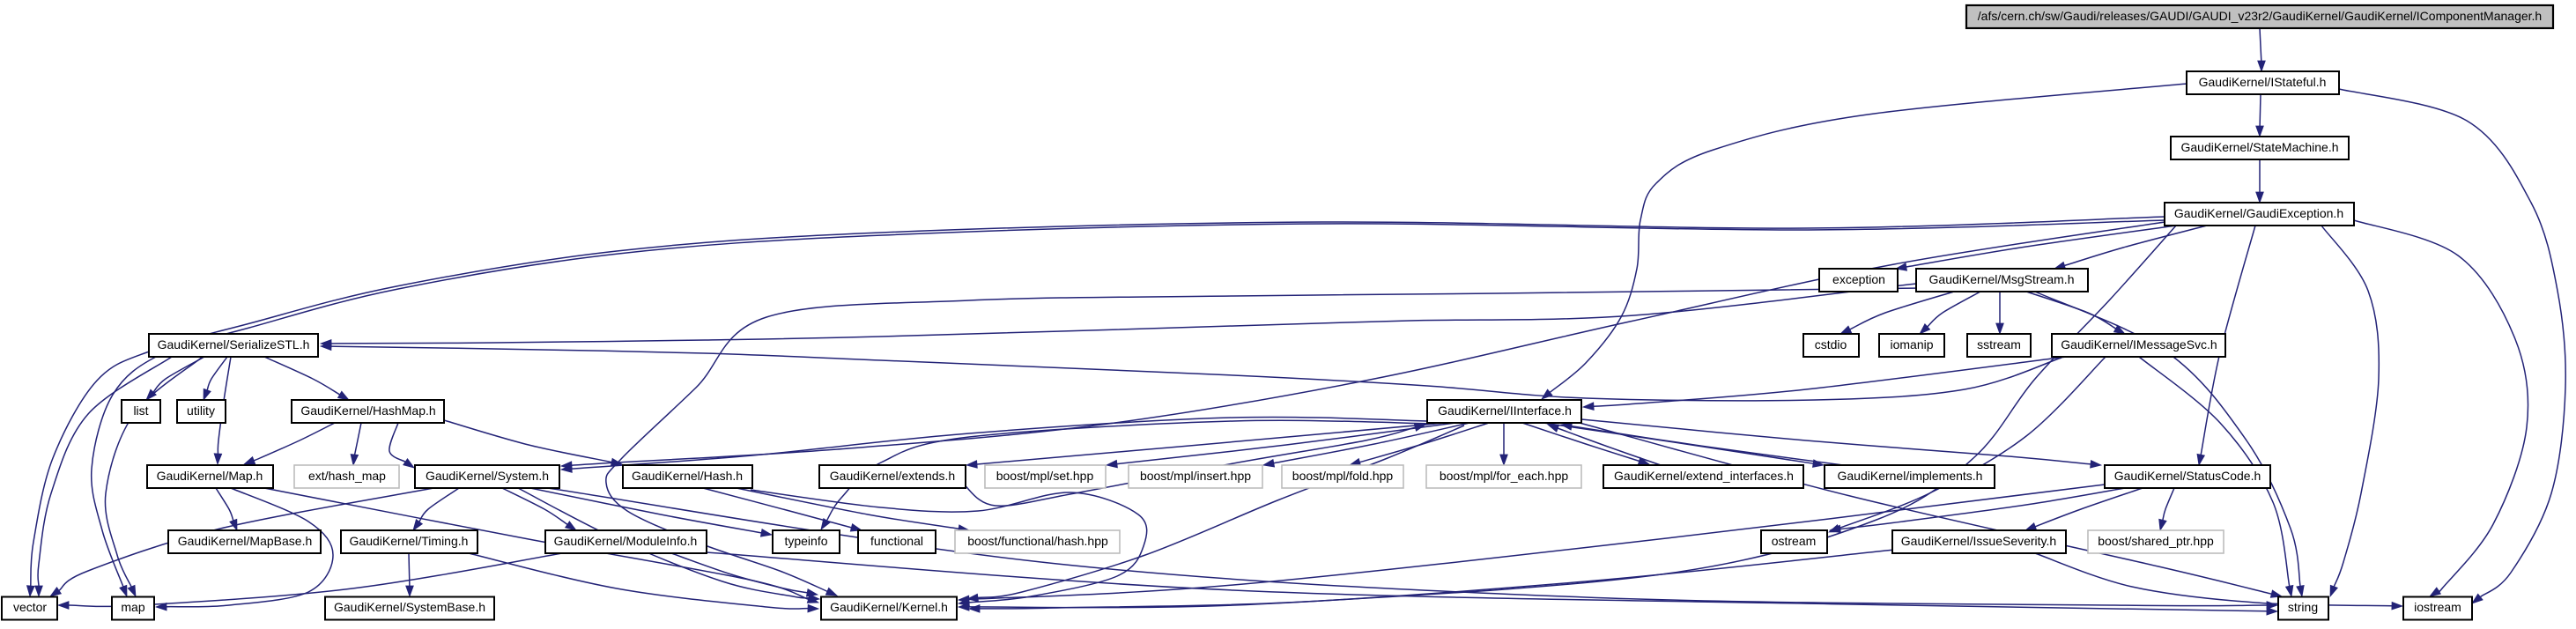 Image resolution: width=2576 pixels, height=629 pixels. What do you see at coordinates (1911, 344) in the screenshot?
I see `svg-text: iomanip` at bounding box center [1911, 344].